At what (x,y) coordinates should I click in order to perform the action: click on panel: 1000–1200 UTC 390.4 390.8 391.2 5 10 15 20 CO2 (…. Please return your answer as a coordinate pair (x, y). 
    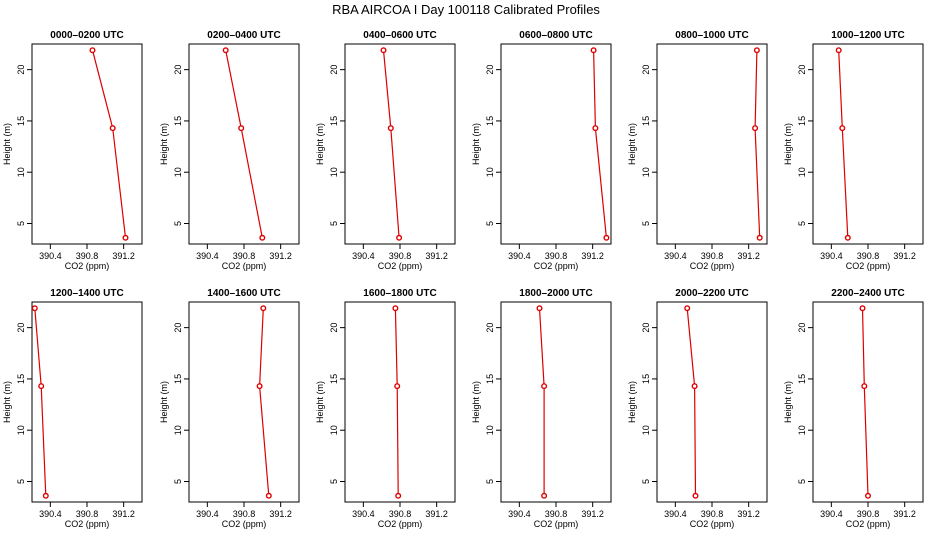
    Looking at the image, I should click on (853, 150).